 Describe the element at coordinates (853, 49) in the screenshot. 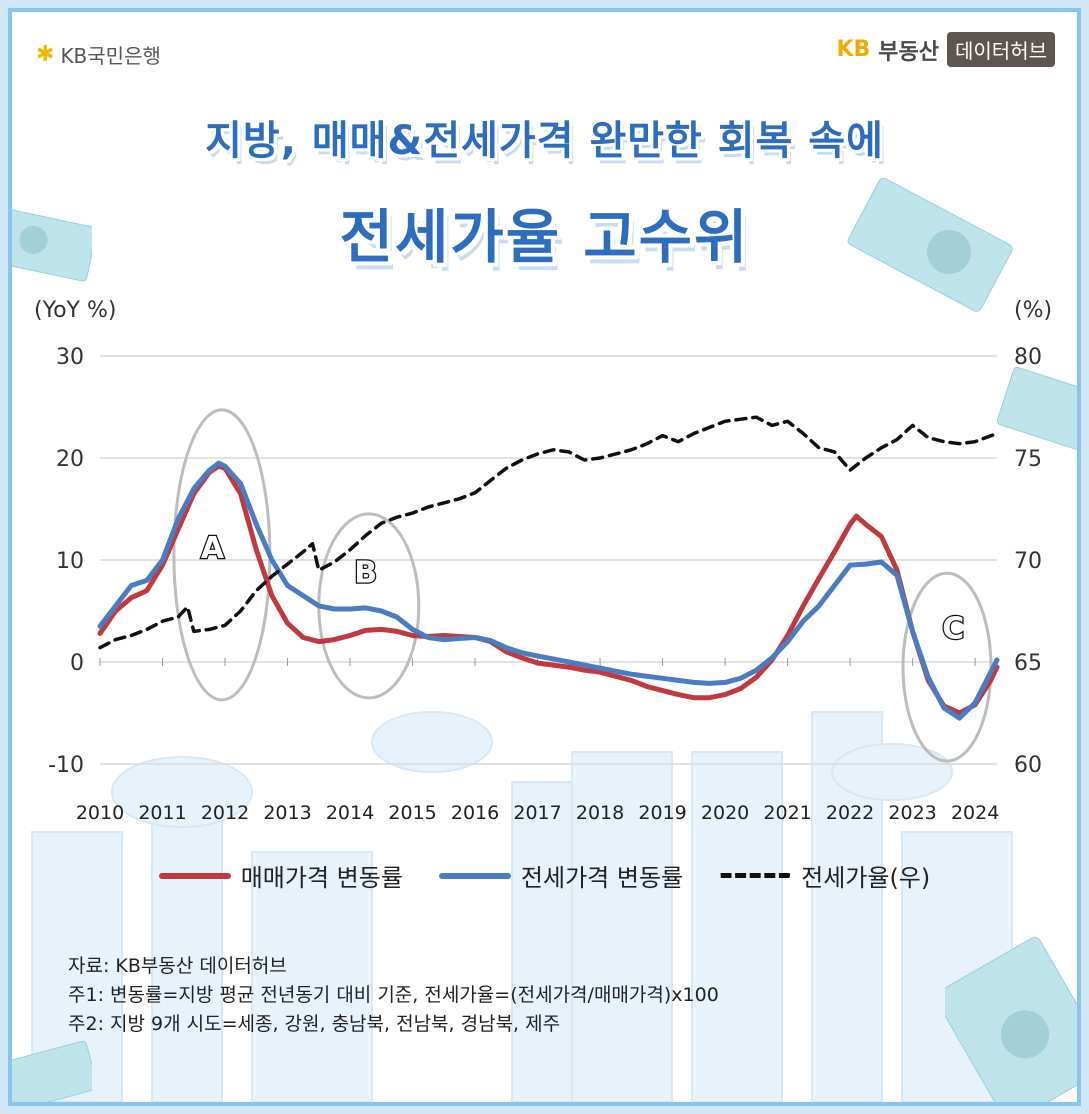

I see `hub-kb-text: KB` at that location.